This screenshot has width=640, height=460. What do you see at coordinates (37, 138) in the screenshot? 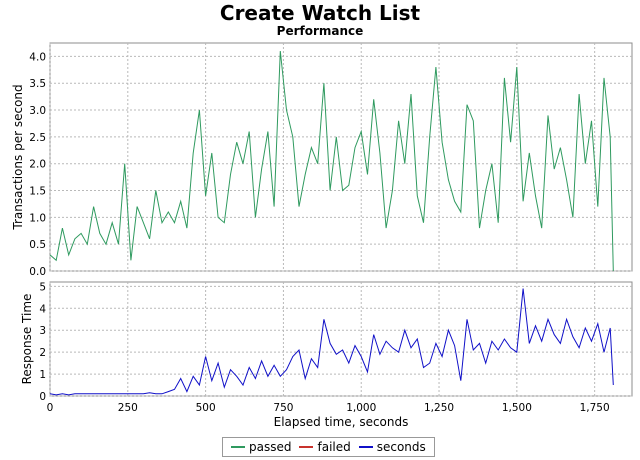
I see `y-tick-label: 2.5` at bounding box center [37, 138].